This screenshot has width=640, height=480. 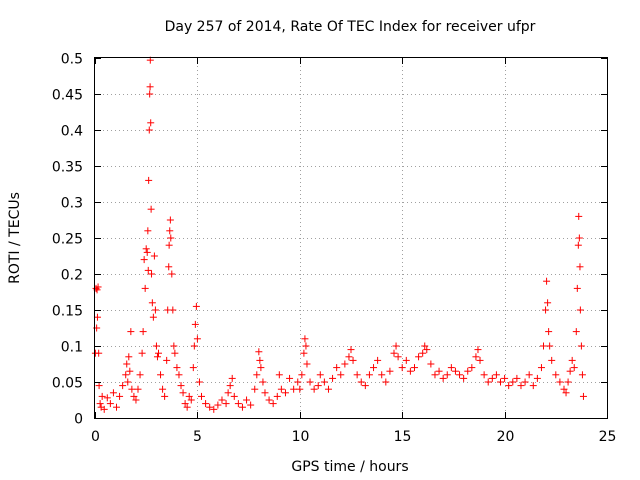 What do you see at coordinates (15, 238) in the screenshot?
I see `y-axis-label: ROTI / TECUs` at bounding box center [15, 238].